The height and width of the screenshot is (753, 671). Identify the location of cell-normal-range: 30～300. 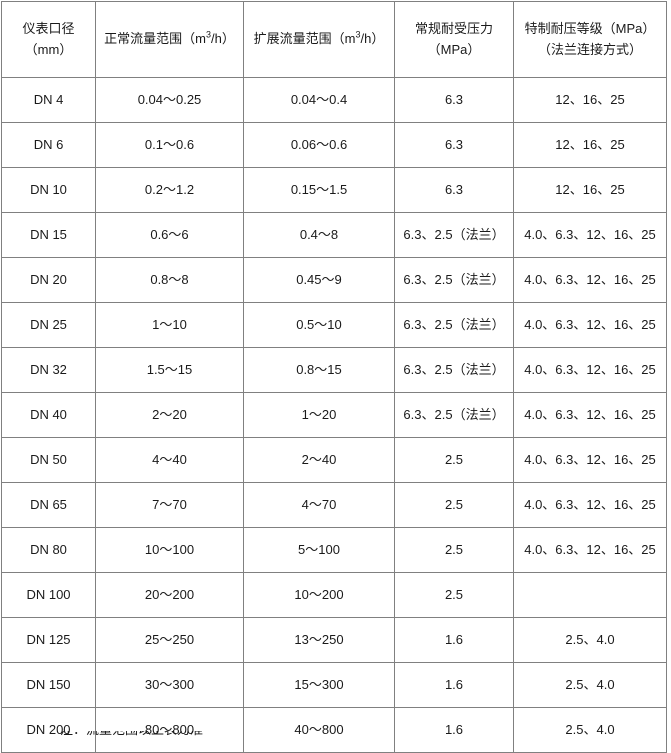
(169, 685).